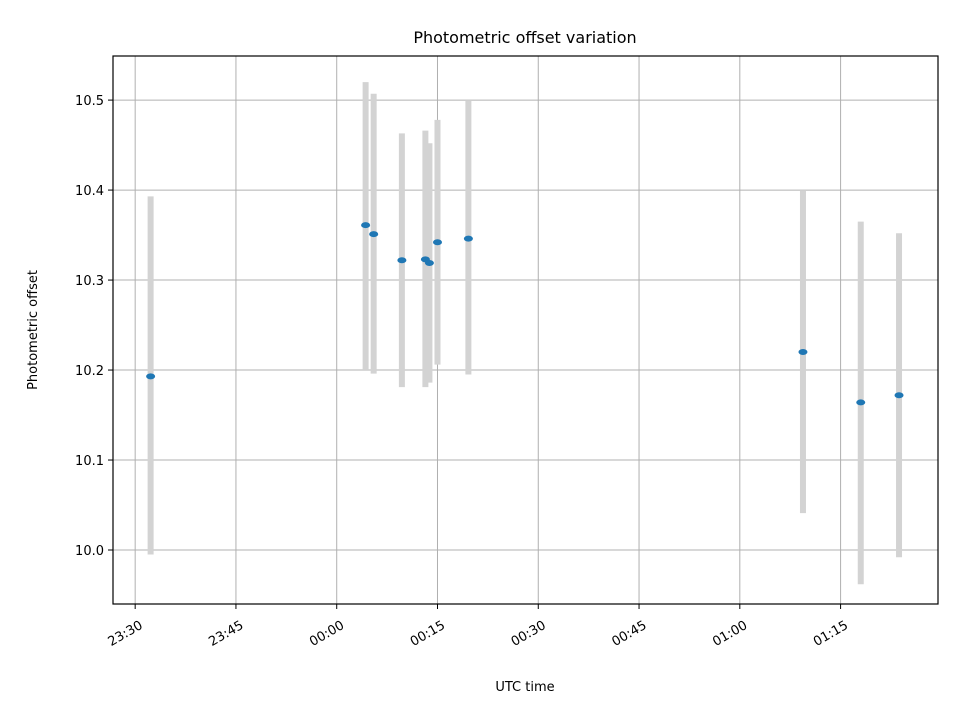 This screenshot has width=960, height=720. I want to click on y-tick-label: 10.3, so click(89, 281).